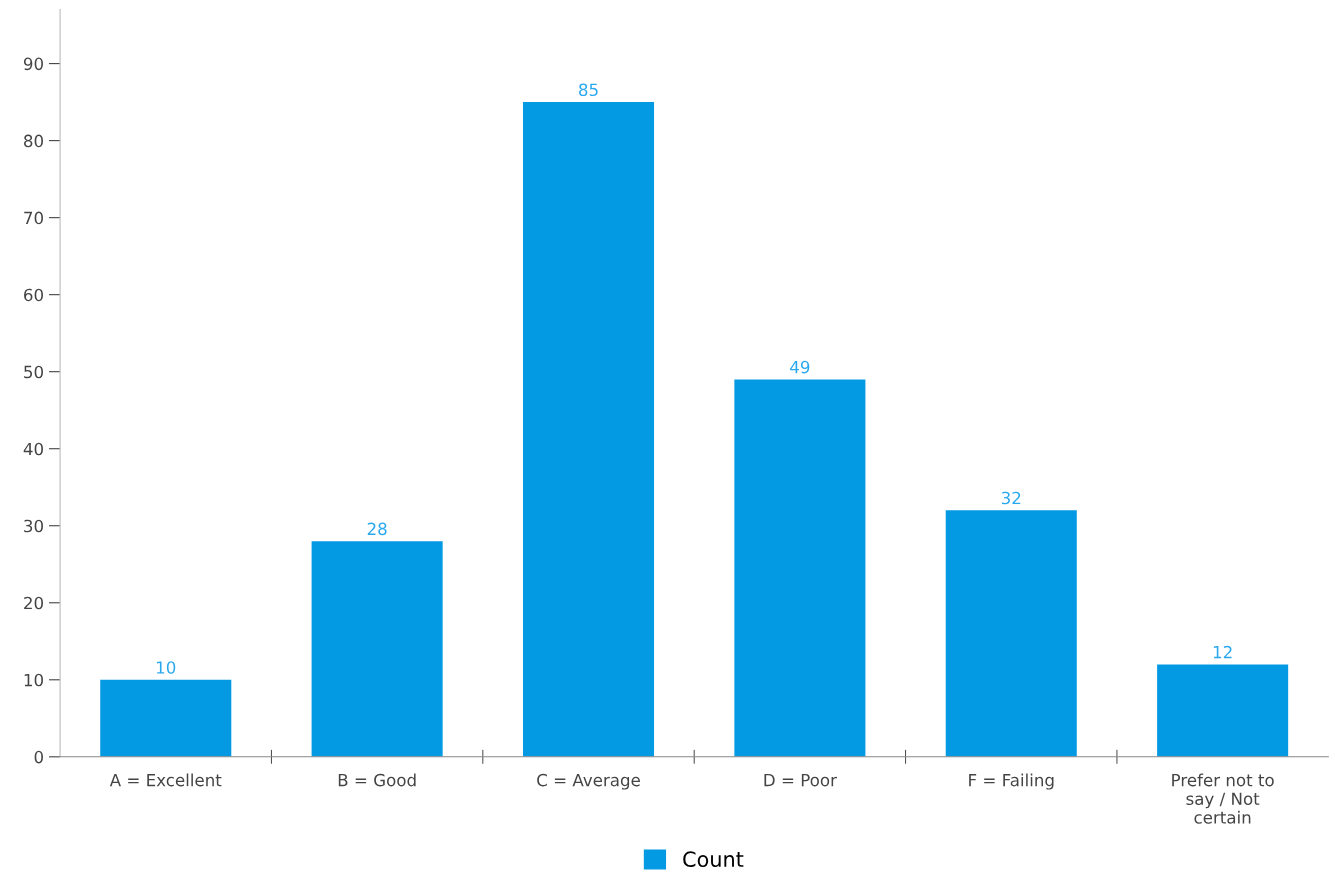 The image size is (1335, 879). I want to click on legend-label: Count, so click(713, 859).